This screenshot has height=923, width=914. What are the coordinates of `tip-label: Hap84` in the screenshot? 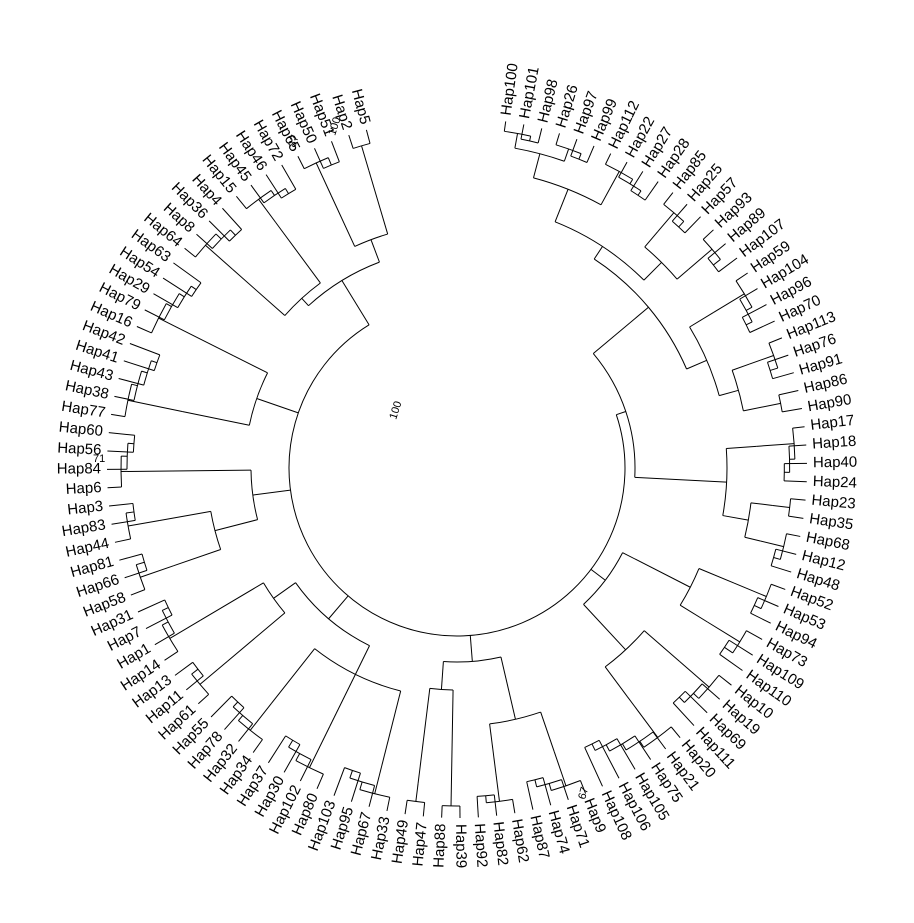 It's located at (79, 468).